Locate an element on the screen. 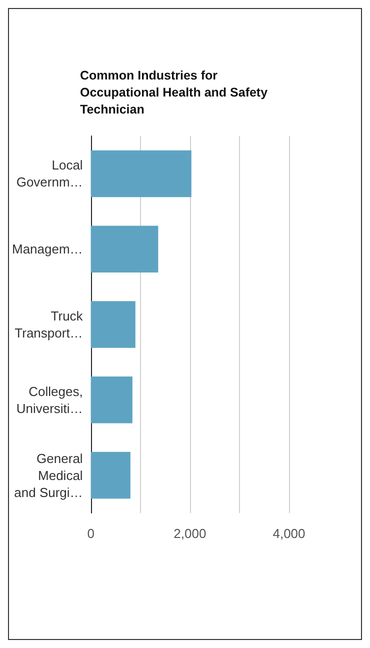  x-tick-label: 2,000 is located at coordinates (190, 533).